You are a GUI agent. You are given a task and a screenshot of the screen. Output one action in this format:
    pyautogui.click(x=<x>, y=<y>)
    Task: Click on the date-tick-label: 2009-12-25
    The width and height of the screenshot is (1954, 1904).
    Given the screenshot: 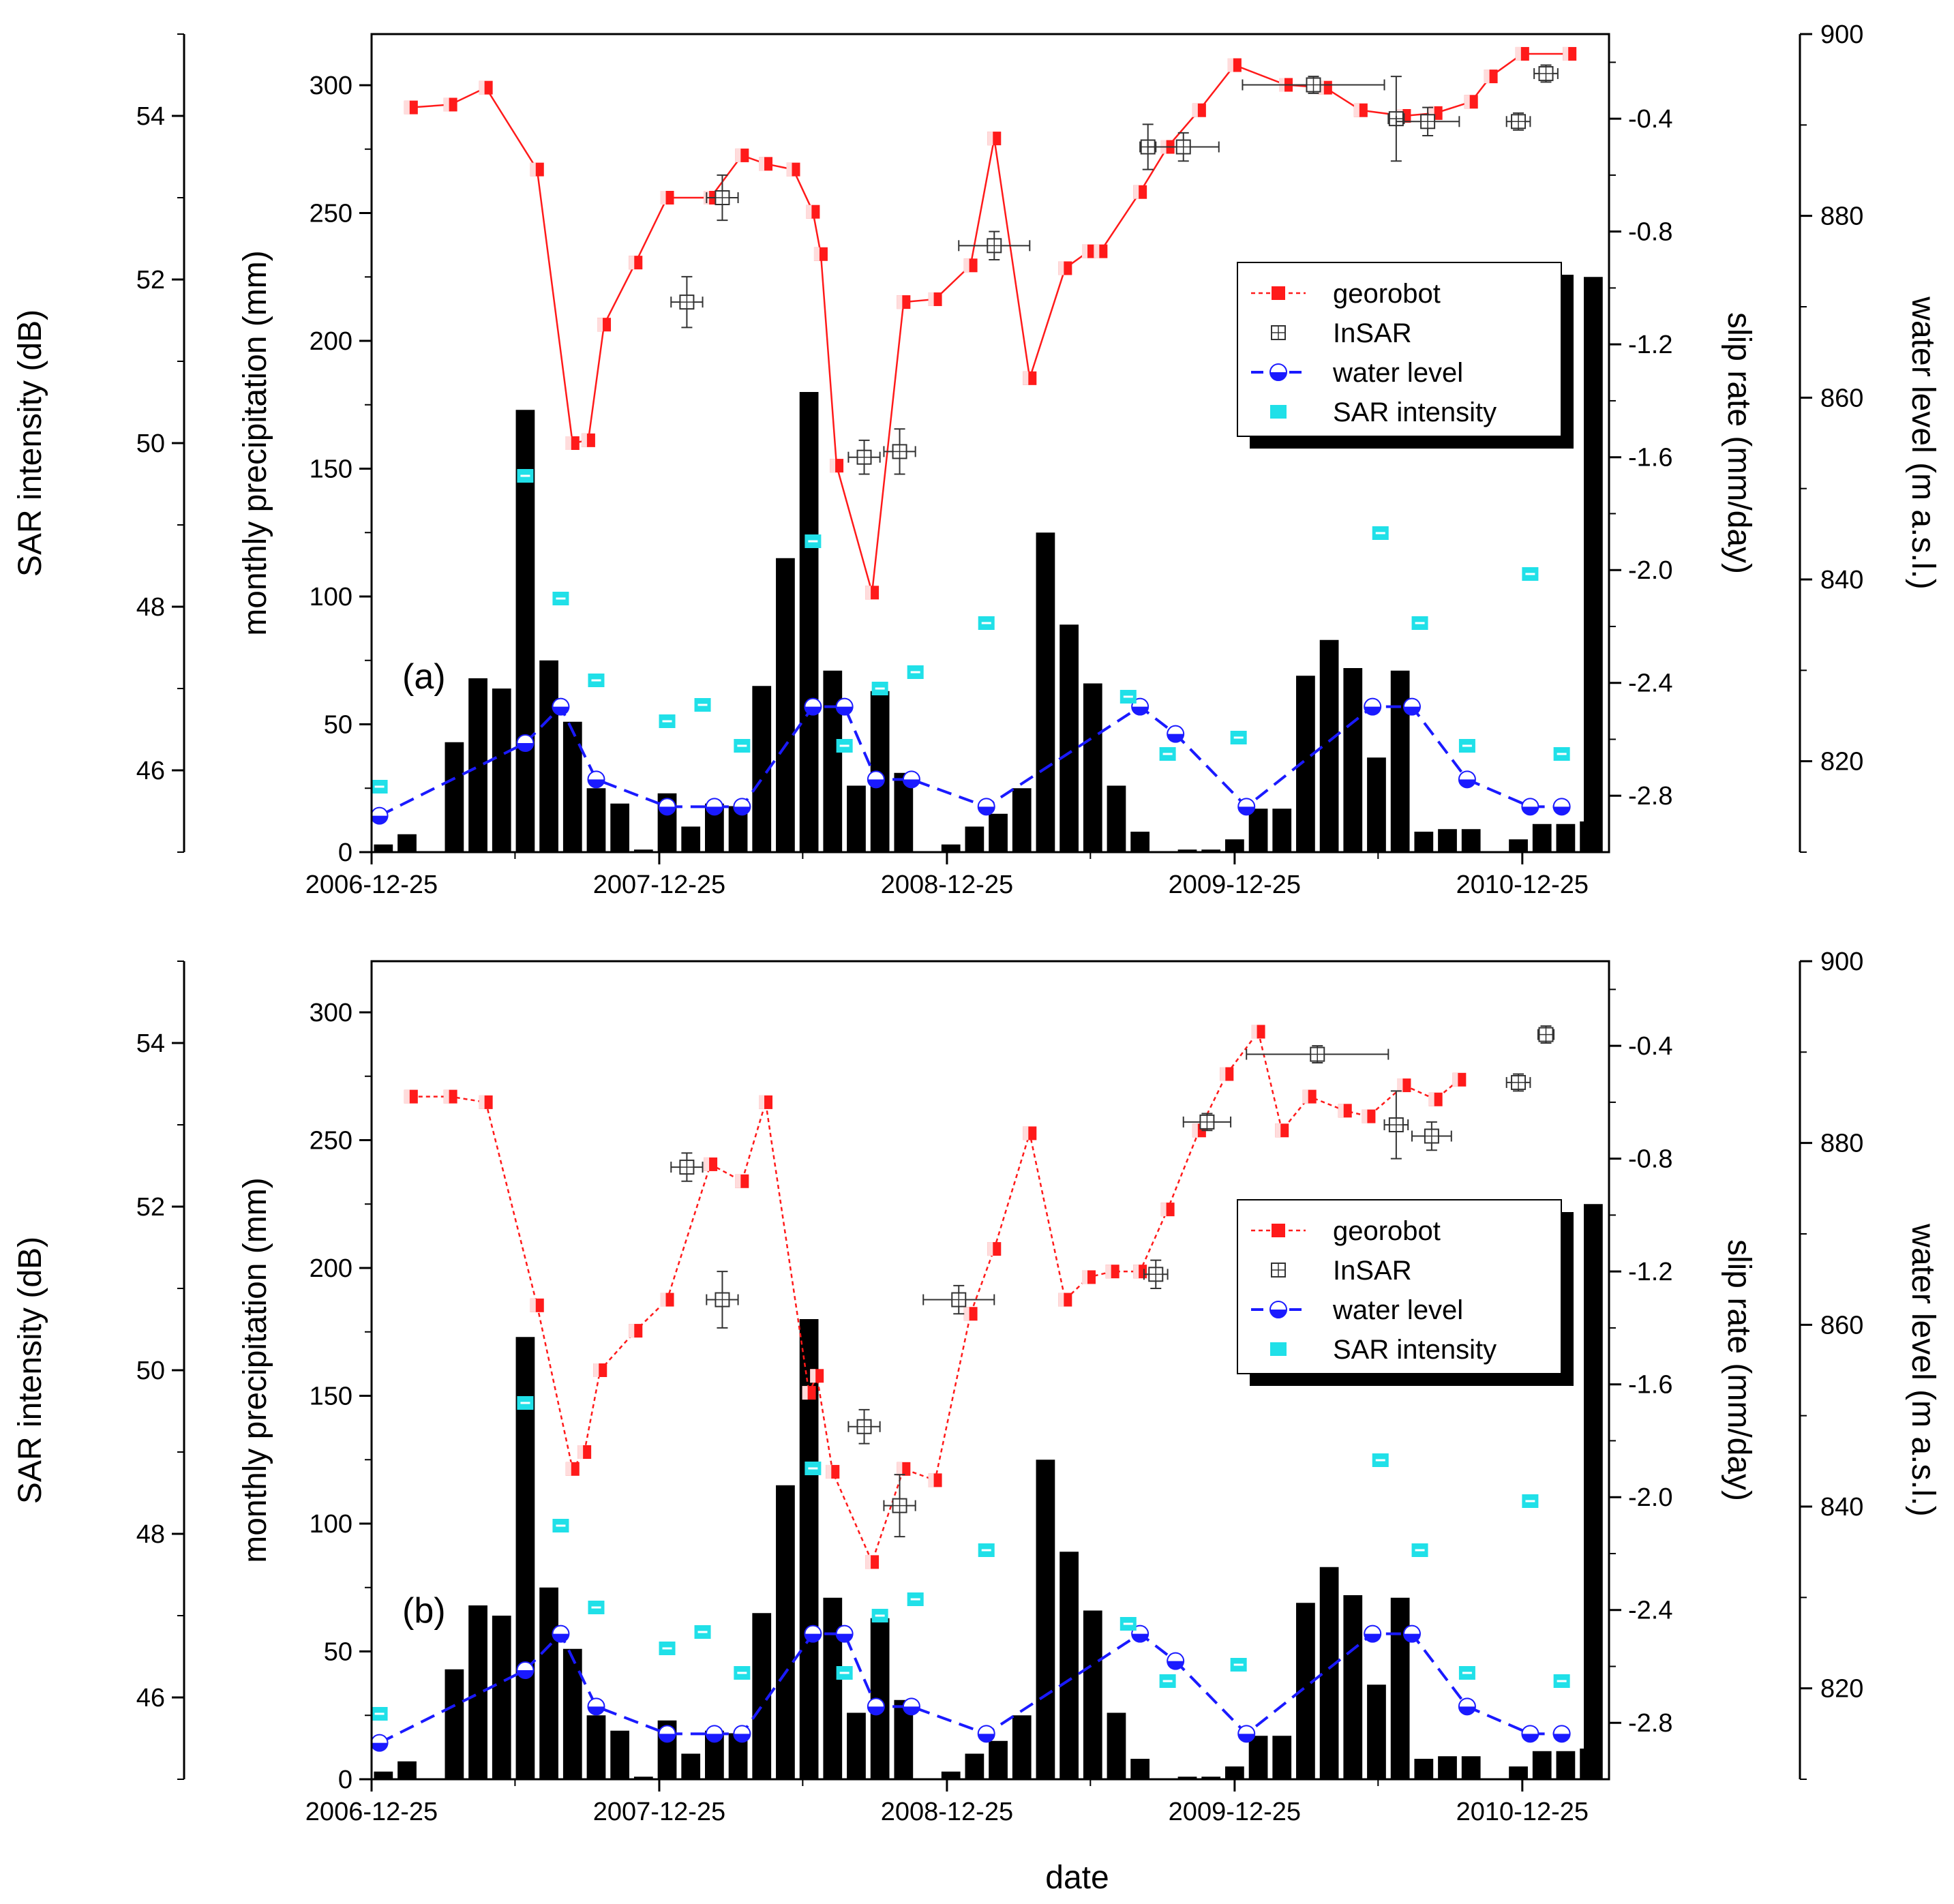 What is the action you would take?
    pyautogui.click(x=1235, y=1812)
    